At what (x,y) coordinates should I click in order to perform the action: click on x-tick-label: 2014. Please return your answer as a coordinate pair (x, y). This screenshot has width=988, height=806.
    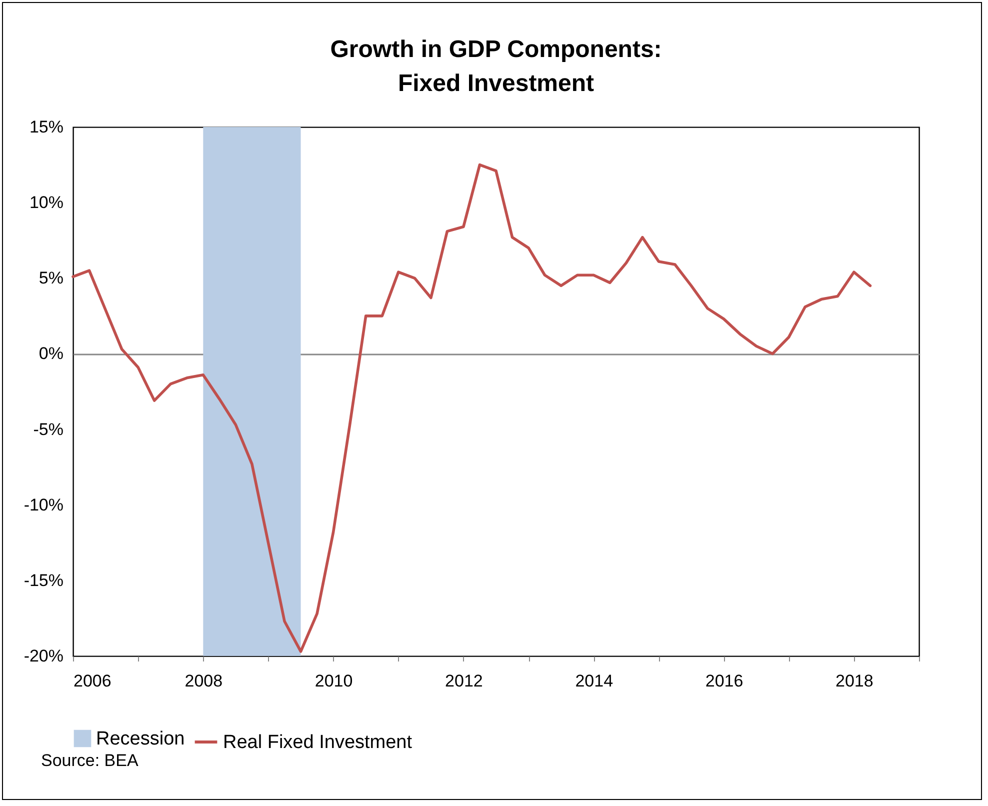
    Looking at the image, I should click on (594, 681).